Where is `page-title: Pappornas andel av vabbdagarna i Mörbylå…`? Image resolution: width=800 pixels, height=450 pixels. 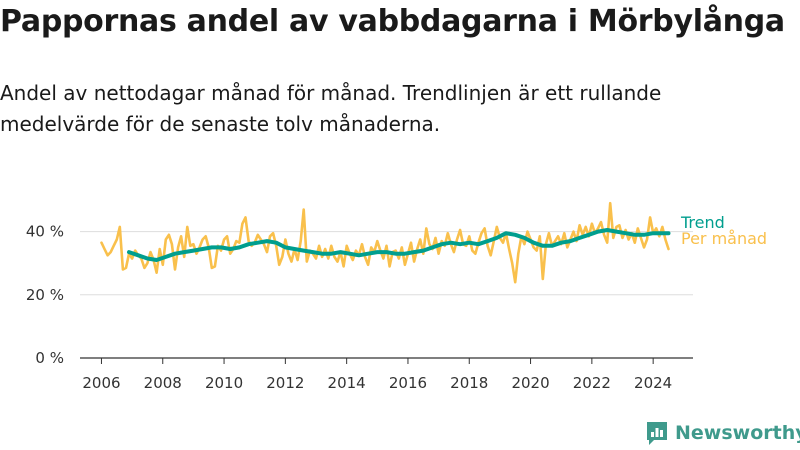
page-title: Pappornas andel av vabbdagarna i Mörbylå… is located at coordinates (392, 21).